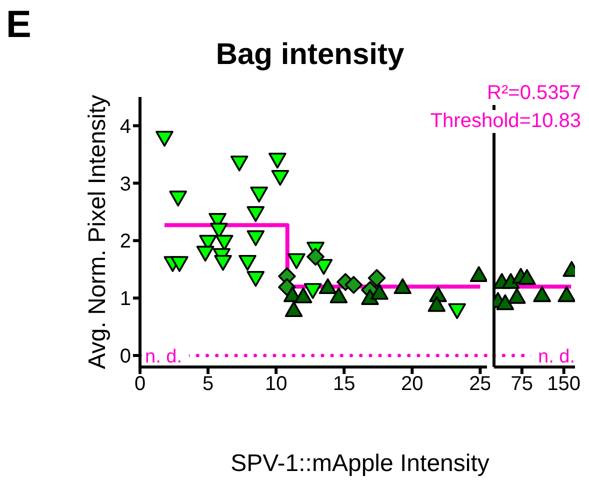 The width and height of the screenshot is (589, 483). What do you see at coordinates (208, 384) in the screenshot?
I see `x-tick-label: 5` at bounding box center [208, 384].